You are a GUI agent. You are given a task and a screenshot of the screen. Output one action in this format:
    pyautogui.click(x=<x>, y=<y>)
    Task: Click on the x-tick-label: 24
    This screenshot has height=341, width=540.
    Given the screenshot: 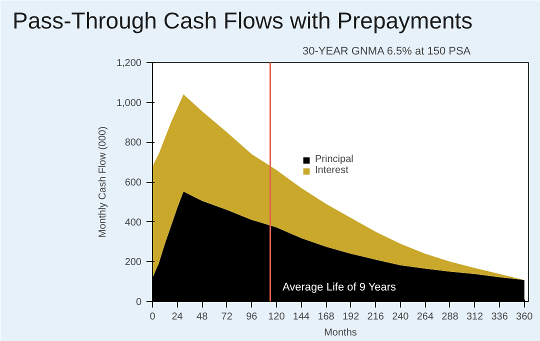 What is the action you would take?
    pyautogui.click(x=178, y=317)
    